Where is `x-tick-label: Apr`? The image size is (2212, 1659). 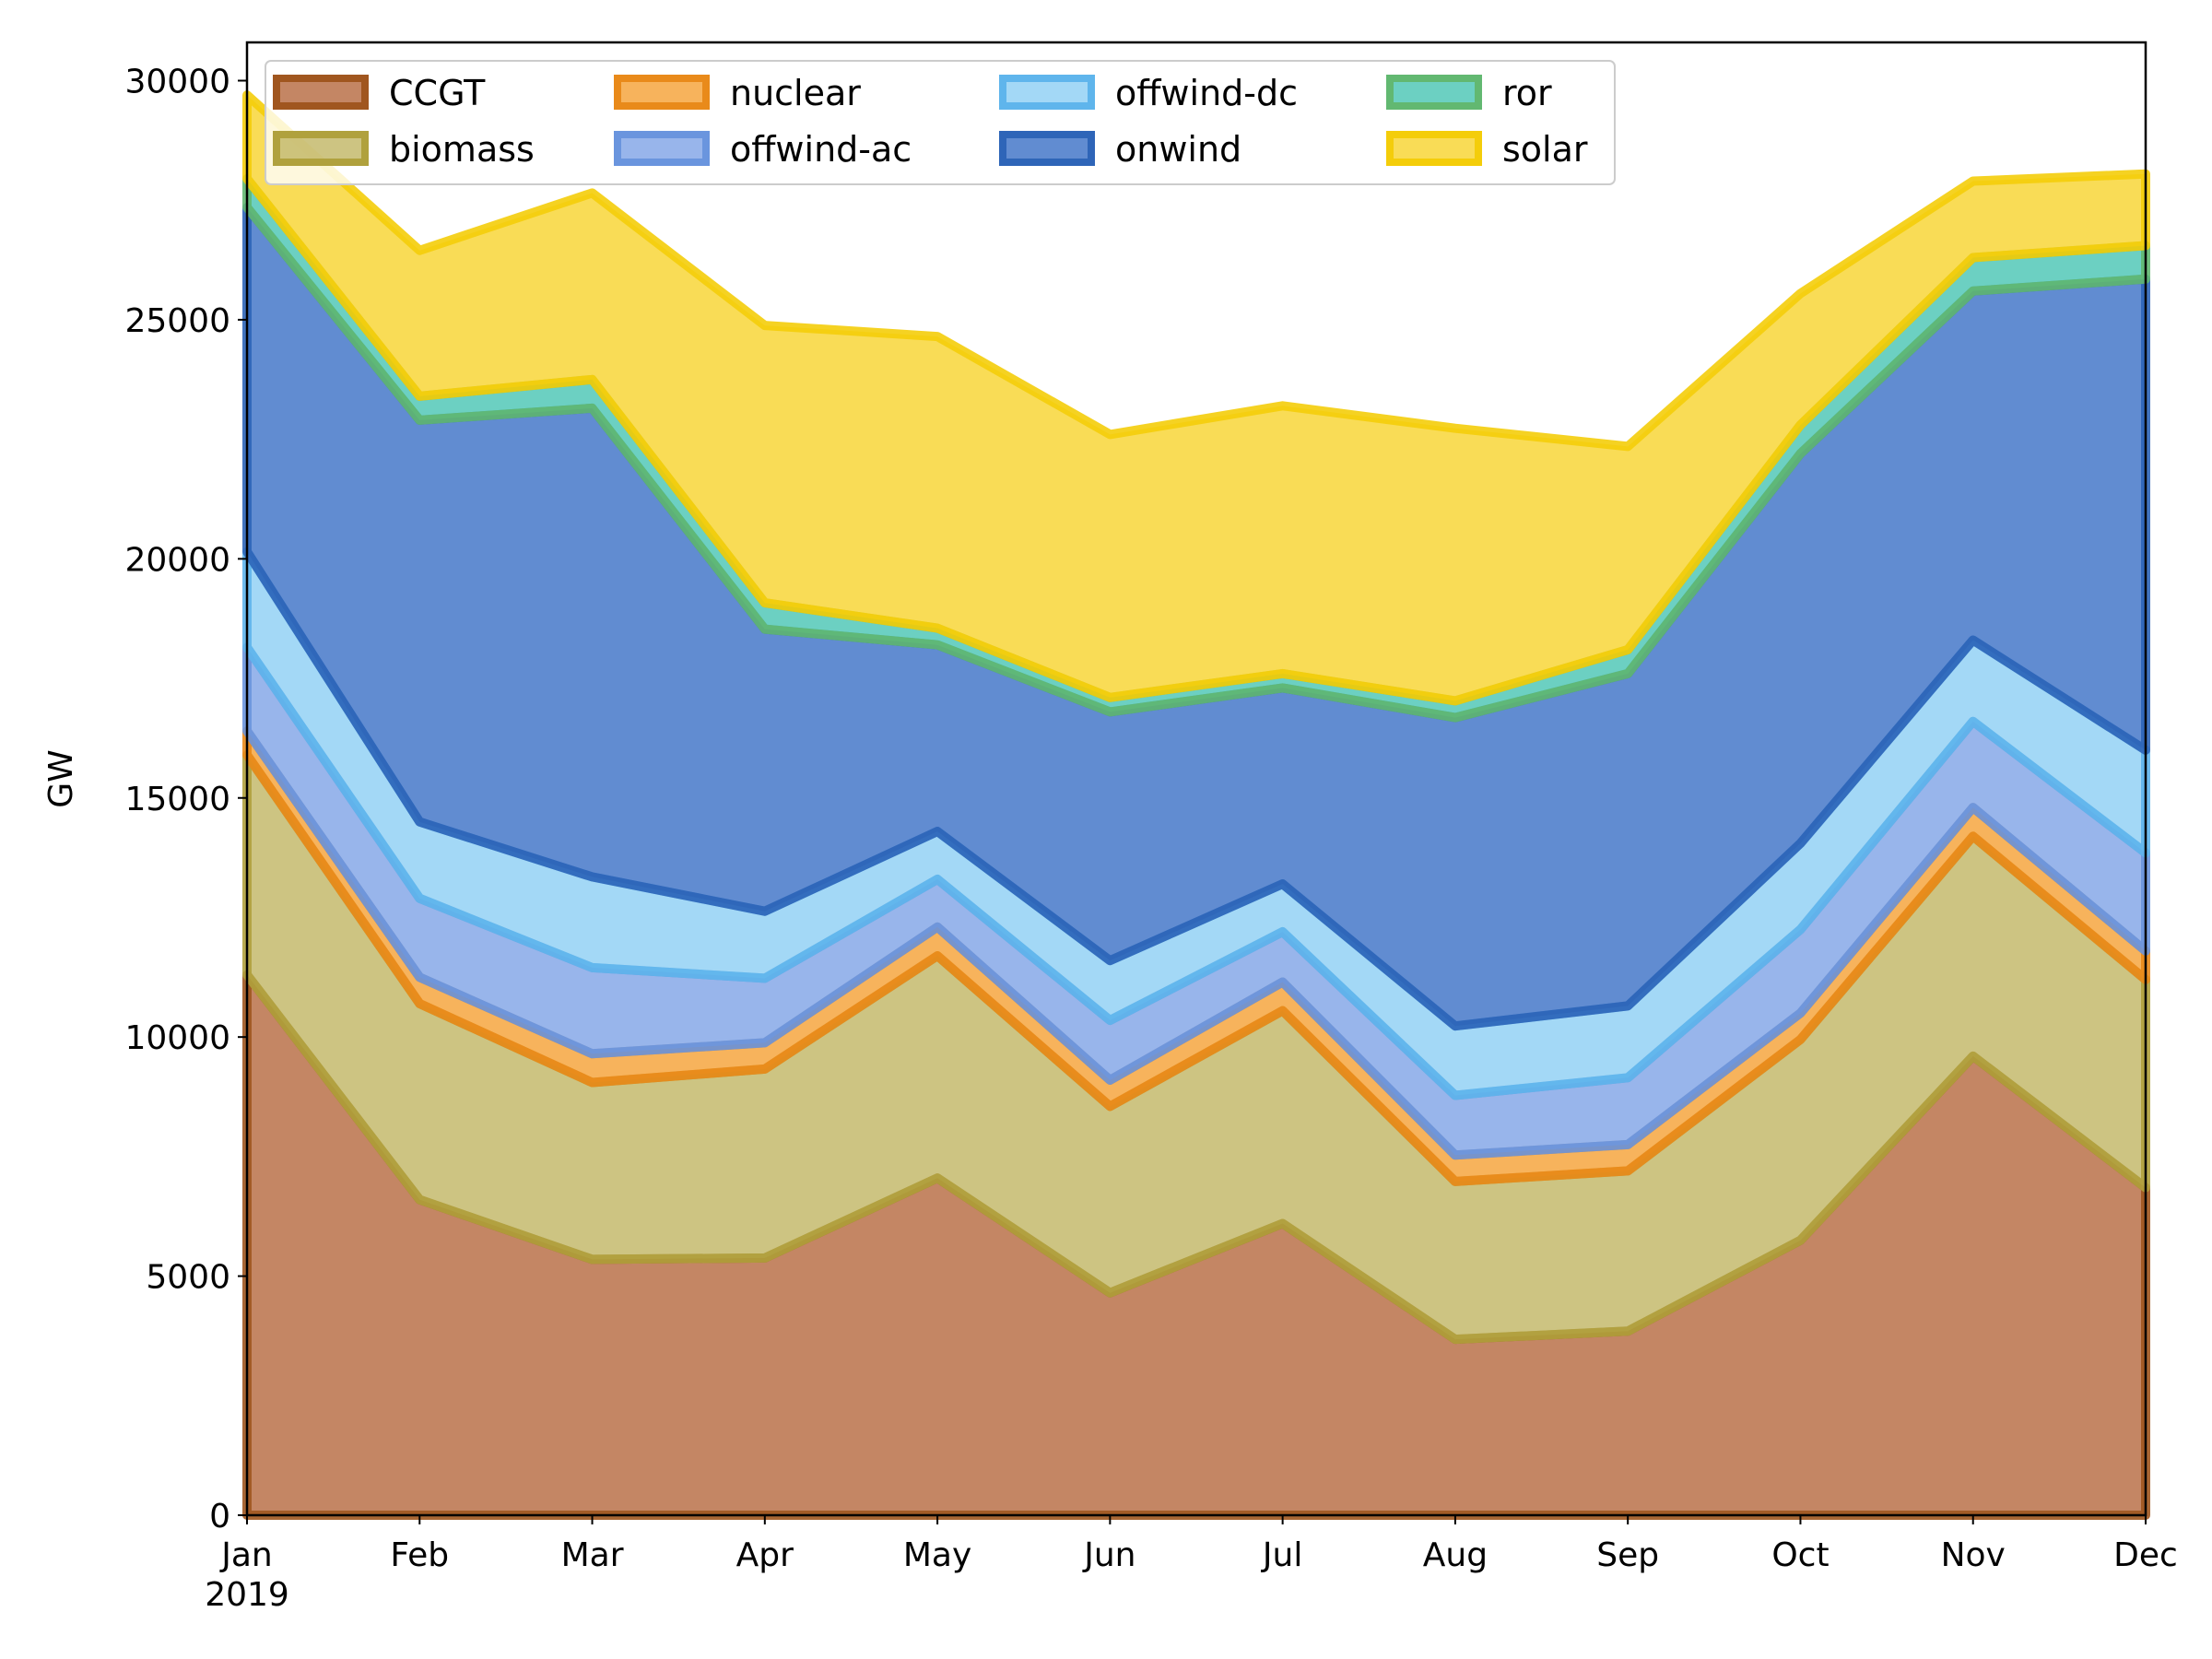 x-tick-label: Apr is located at coordinates (765, 1555).